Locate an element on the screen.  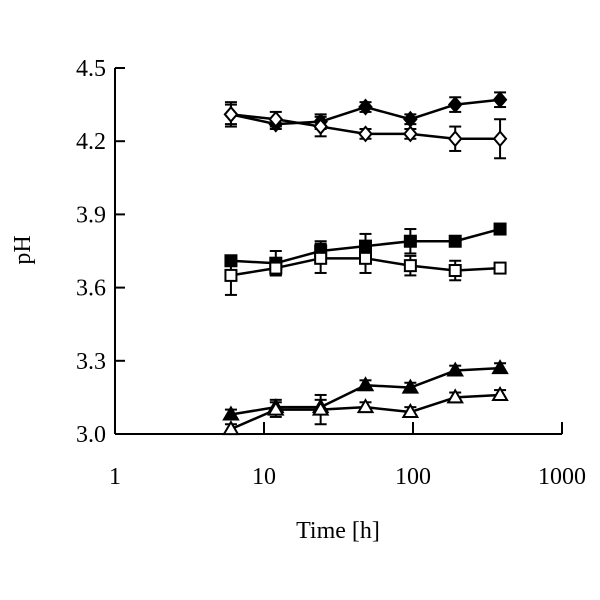
y-tick-label: 4.2 is located at coordinates (91, 142).